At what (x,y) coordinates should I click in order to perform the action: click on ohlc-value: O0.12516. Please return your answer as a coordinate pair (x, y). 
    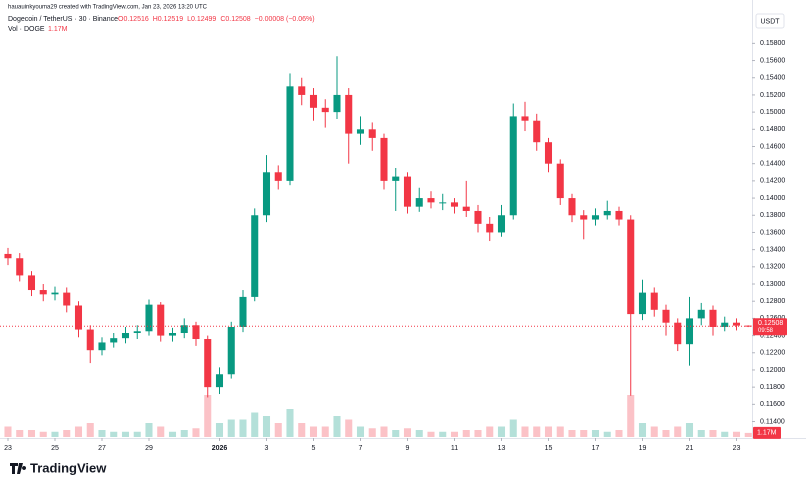
    Looking at the image, I should click on (133, 19).